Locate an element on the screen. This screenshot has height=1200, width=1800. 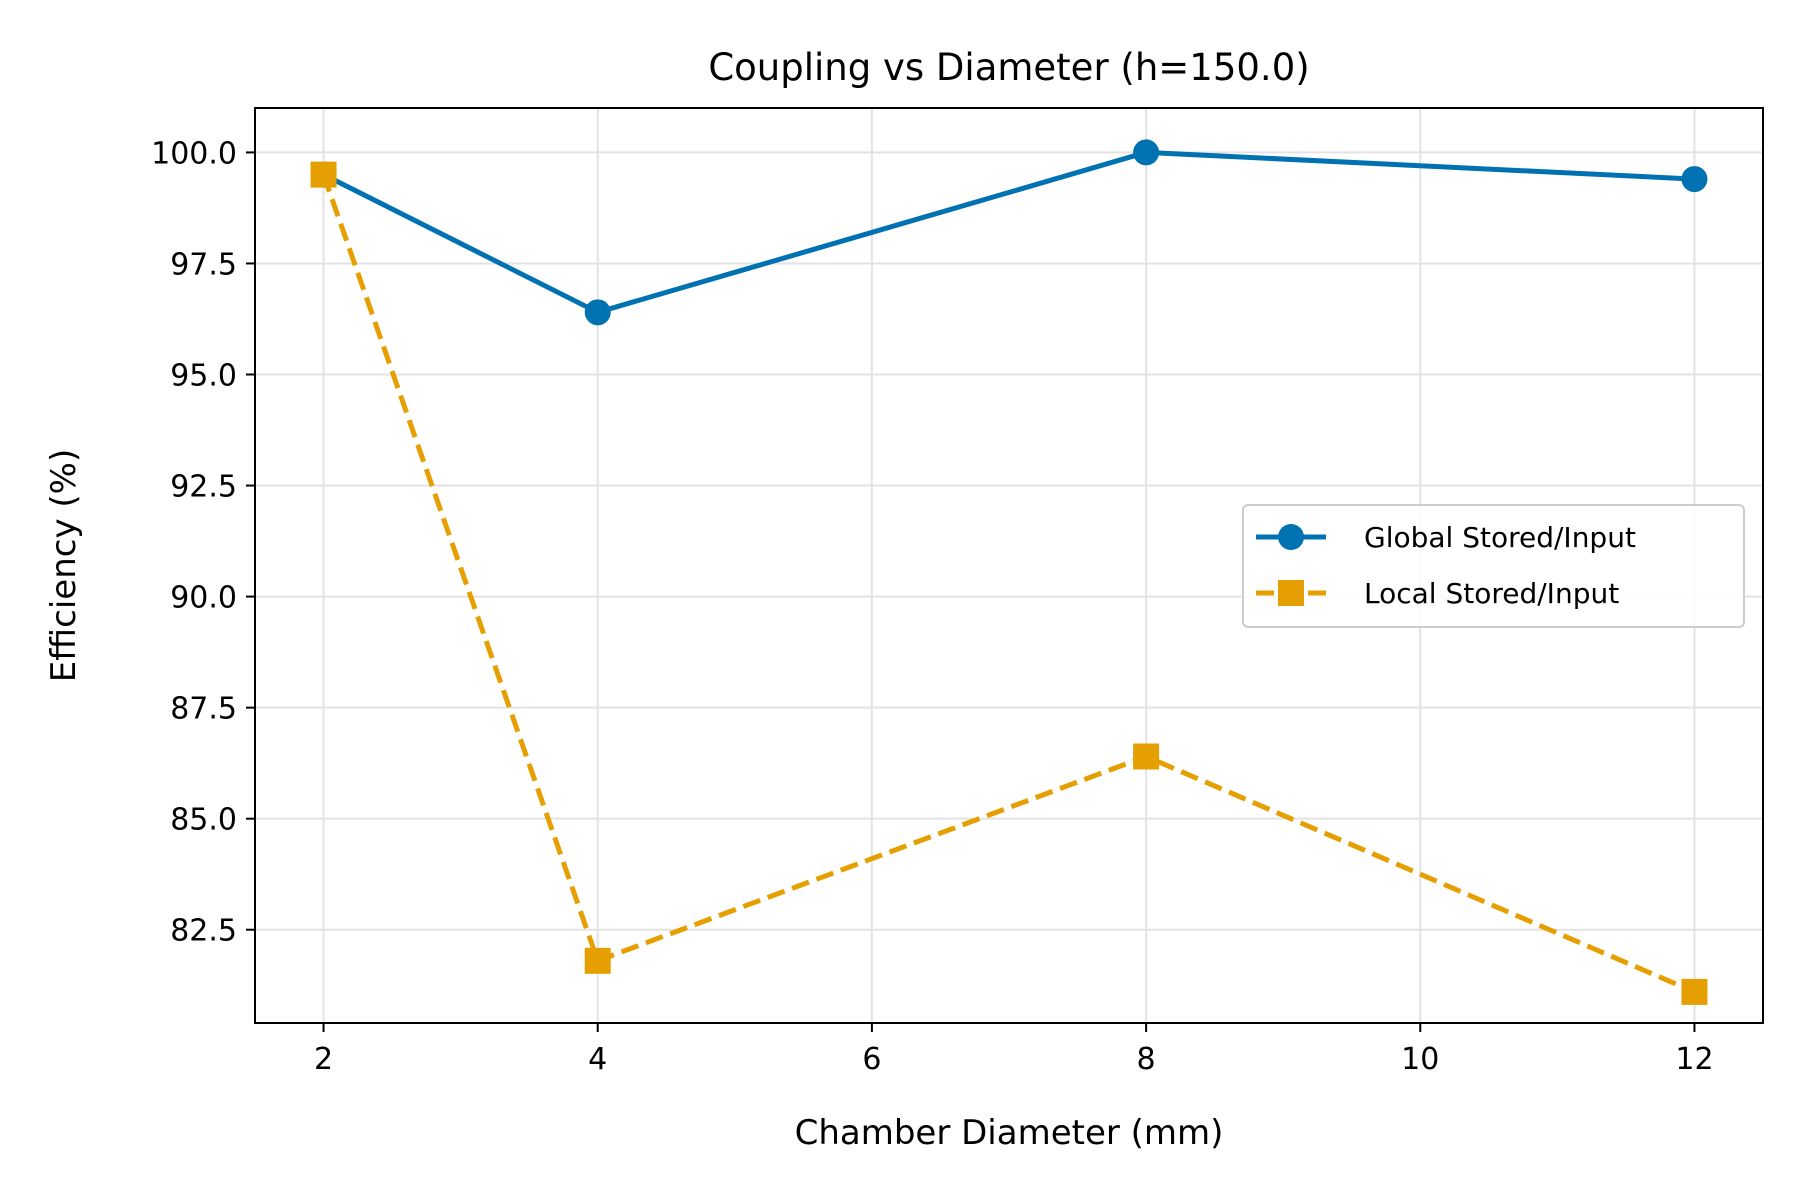
x-tick-label: 10 is located at coordinates (1420, 1059).